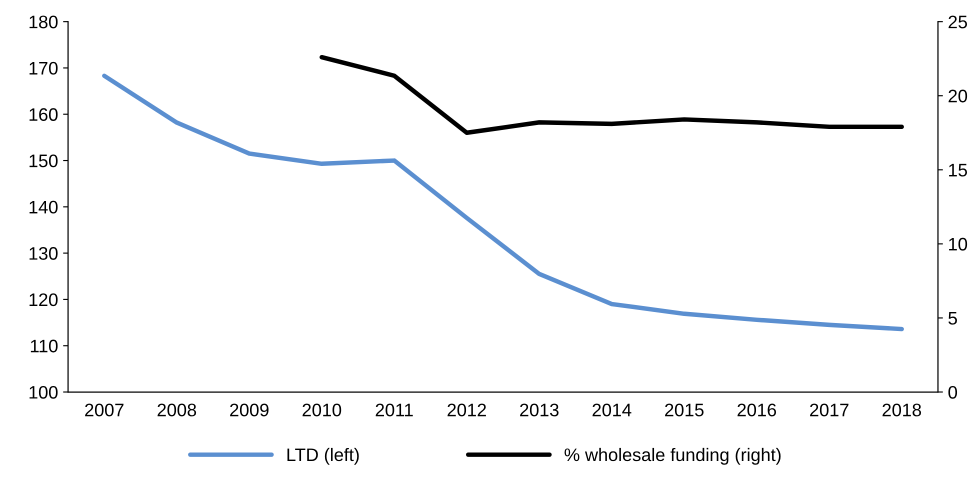 The height and width of the screenshot is (481, 972). I want to click on x-tick-label: 2013, so click(539, 410).